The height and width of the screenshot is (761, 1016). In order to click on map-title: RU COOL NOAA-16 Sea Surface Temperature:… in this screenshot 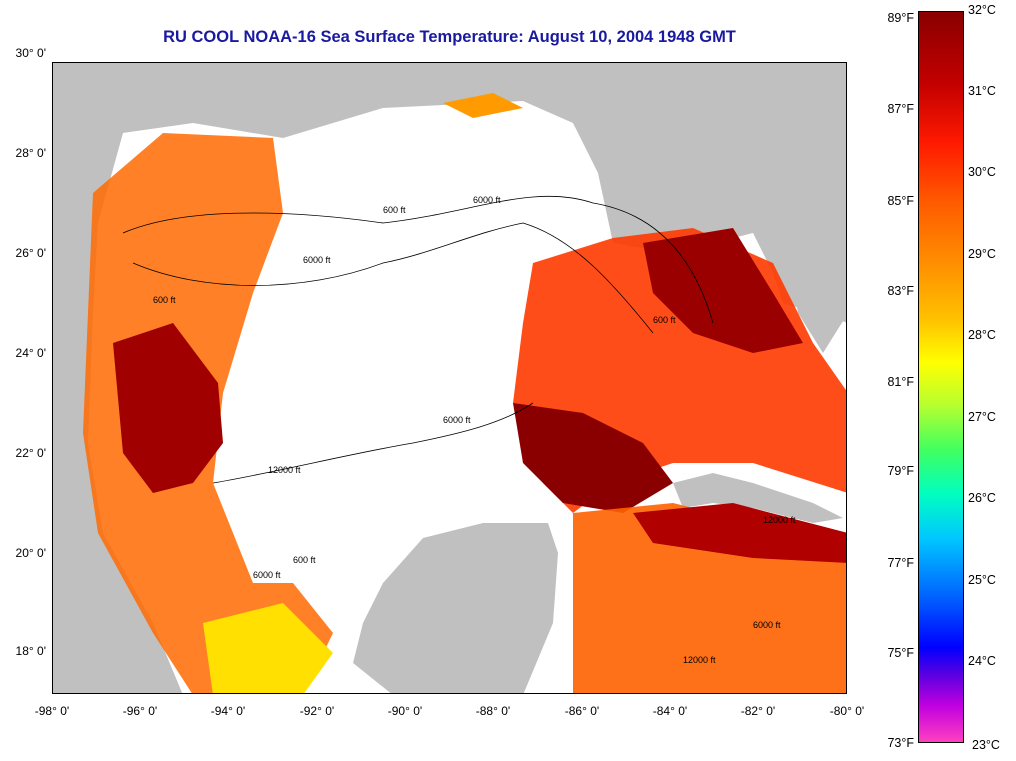, I will do `click(449, 37)`.